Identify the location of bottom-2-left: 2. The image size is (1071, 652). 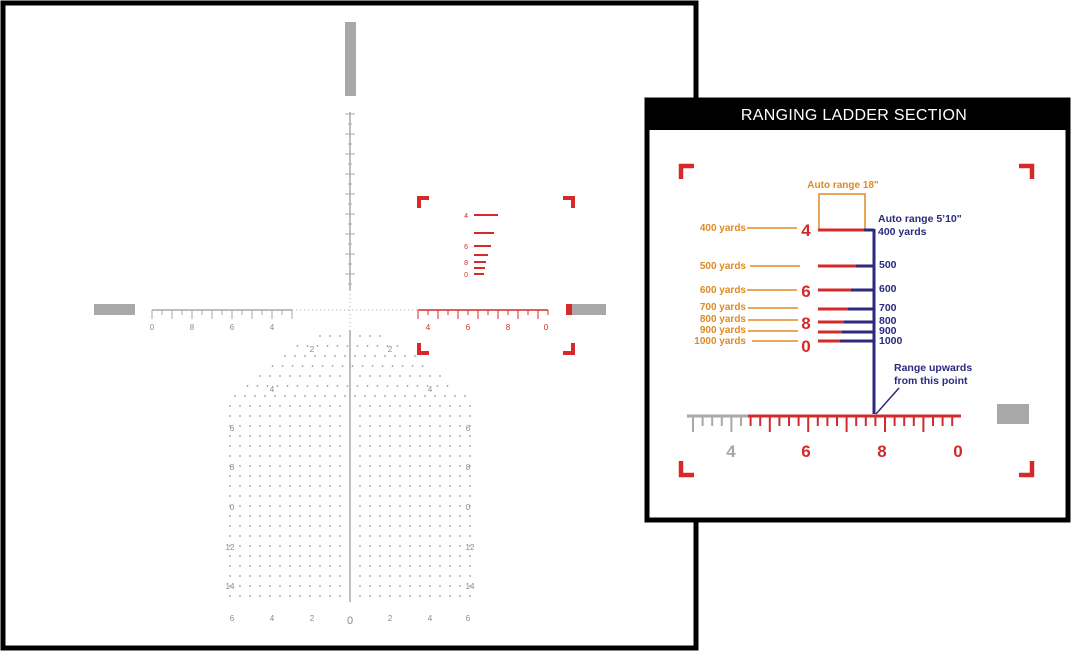
(312, 618).